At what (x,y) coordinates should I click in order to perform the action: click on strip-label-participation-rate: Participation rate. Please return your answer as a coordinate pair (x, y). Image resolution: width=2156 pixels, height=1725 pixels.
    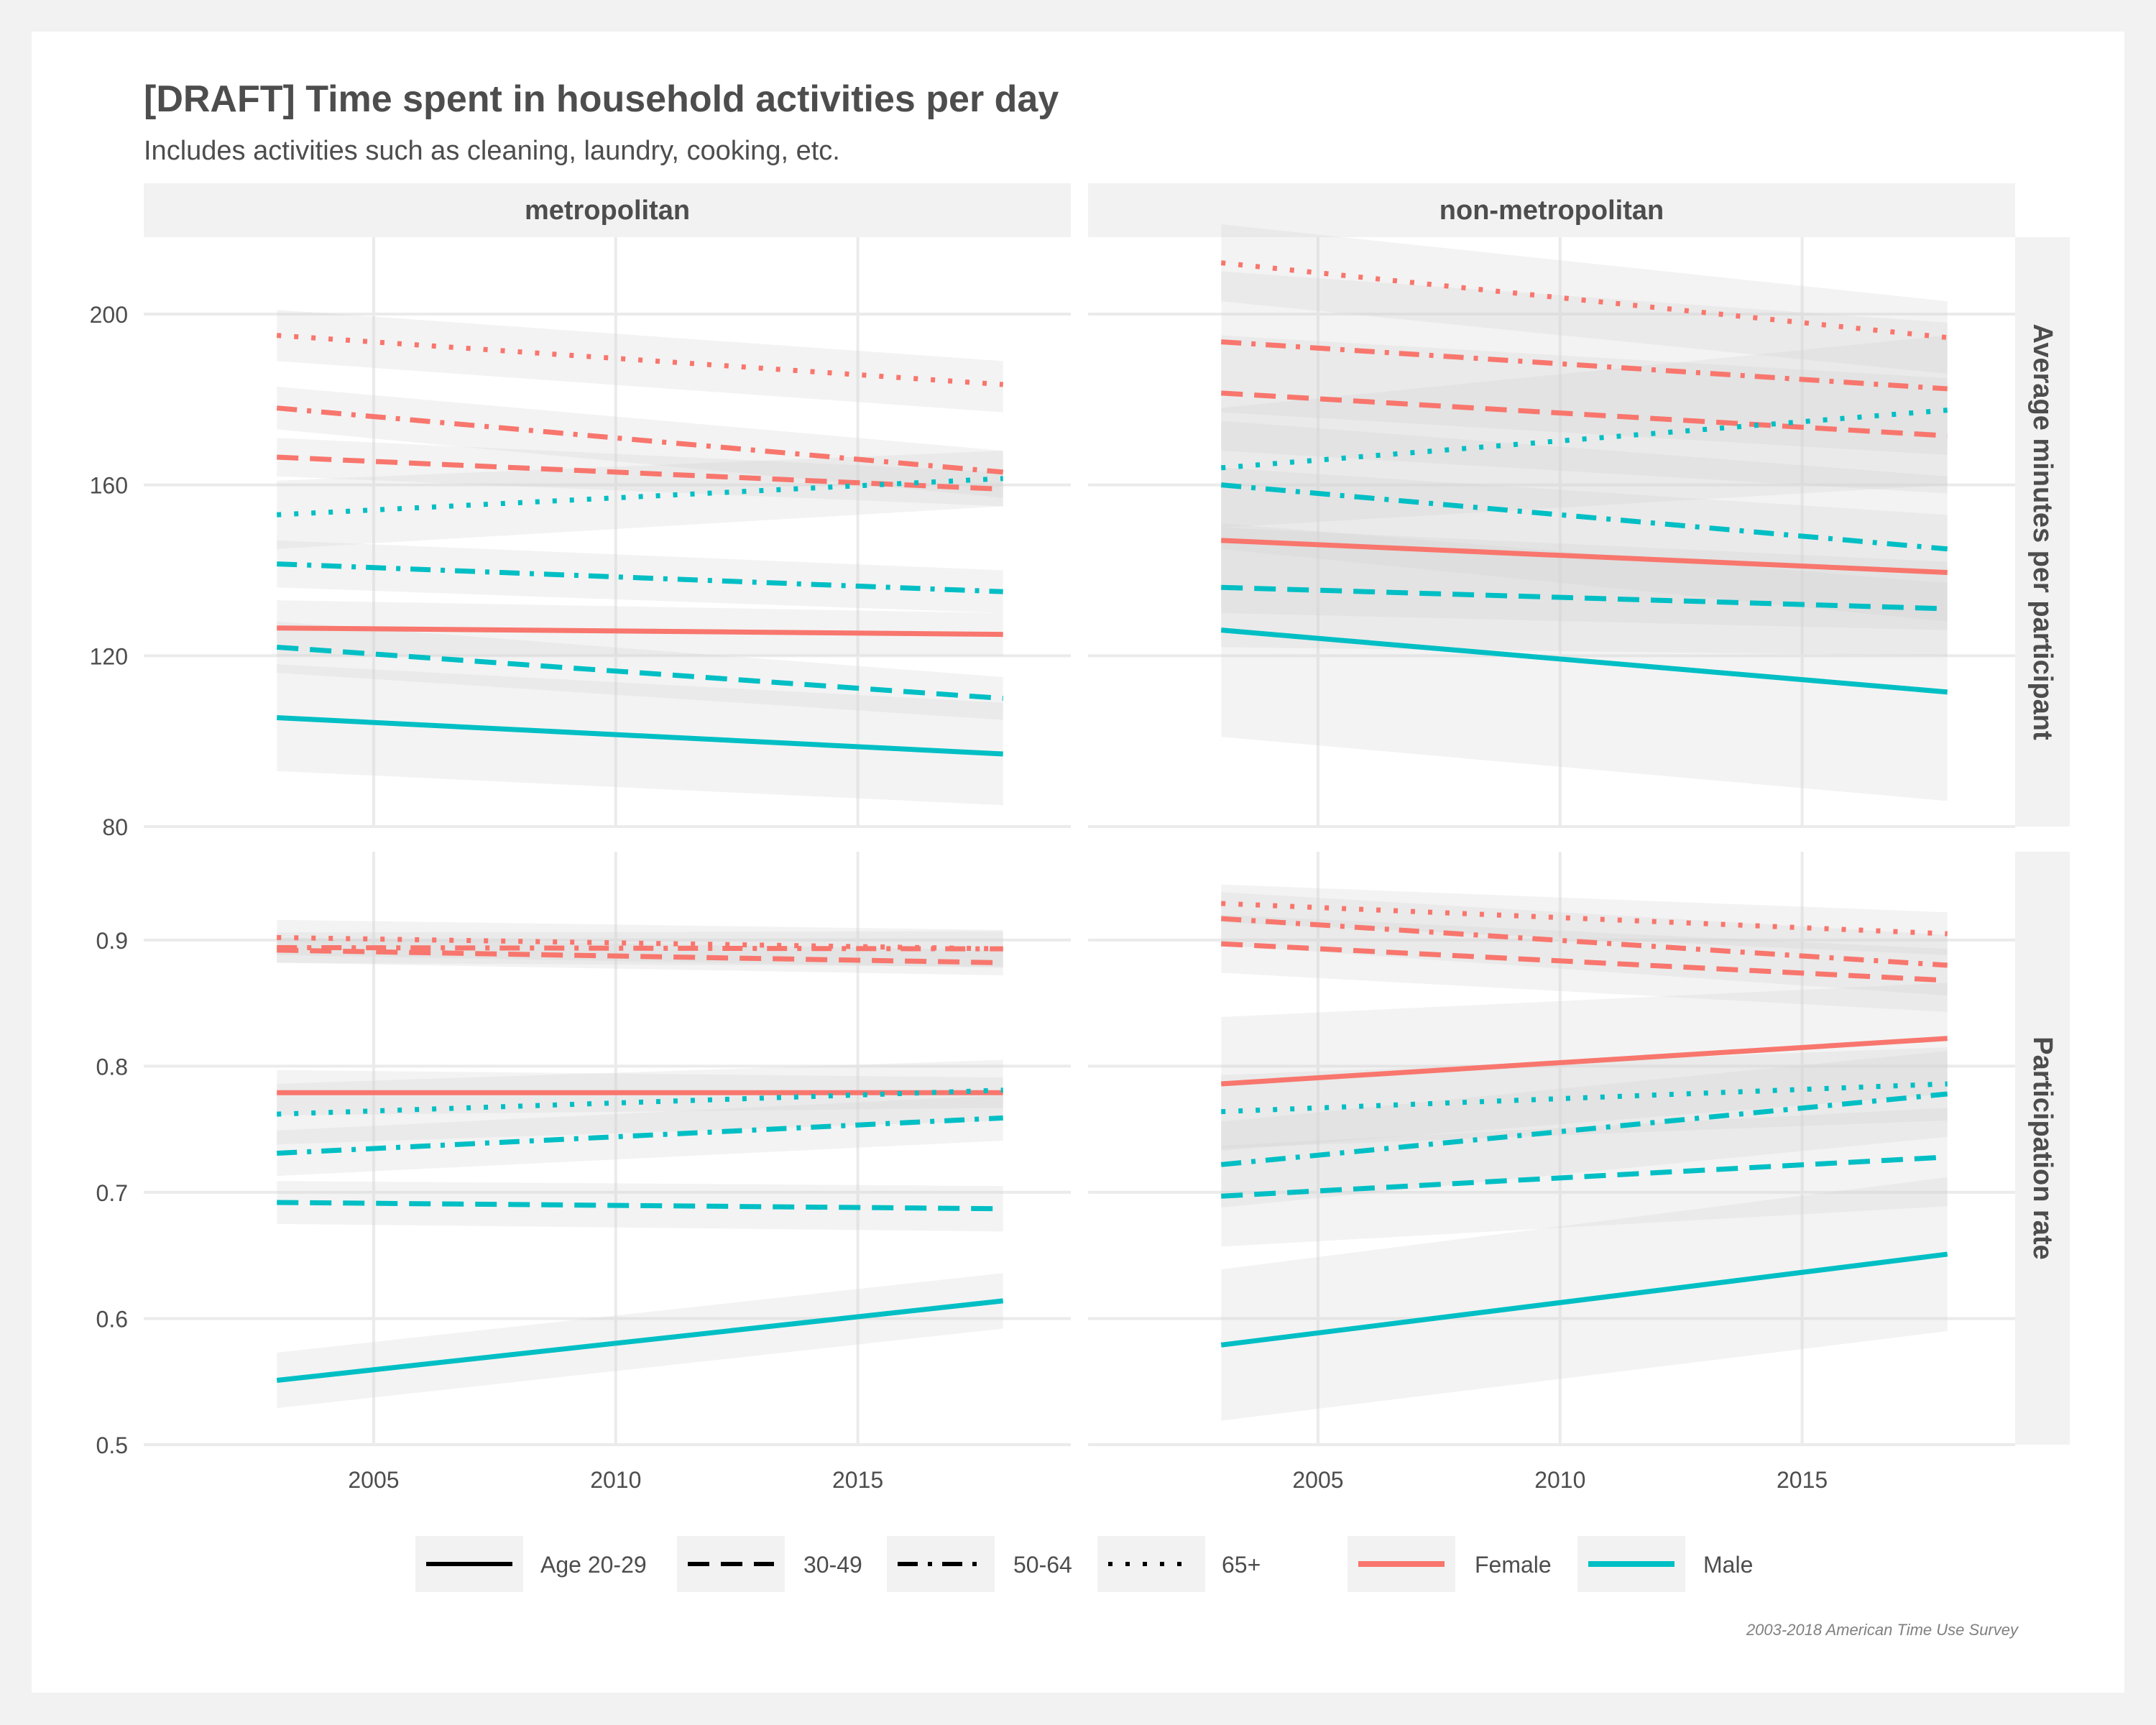
    Looking at the image, I should click on (2043, 1147).